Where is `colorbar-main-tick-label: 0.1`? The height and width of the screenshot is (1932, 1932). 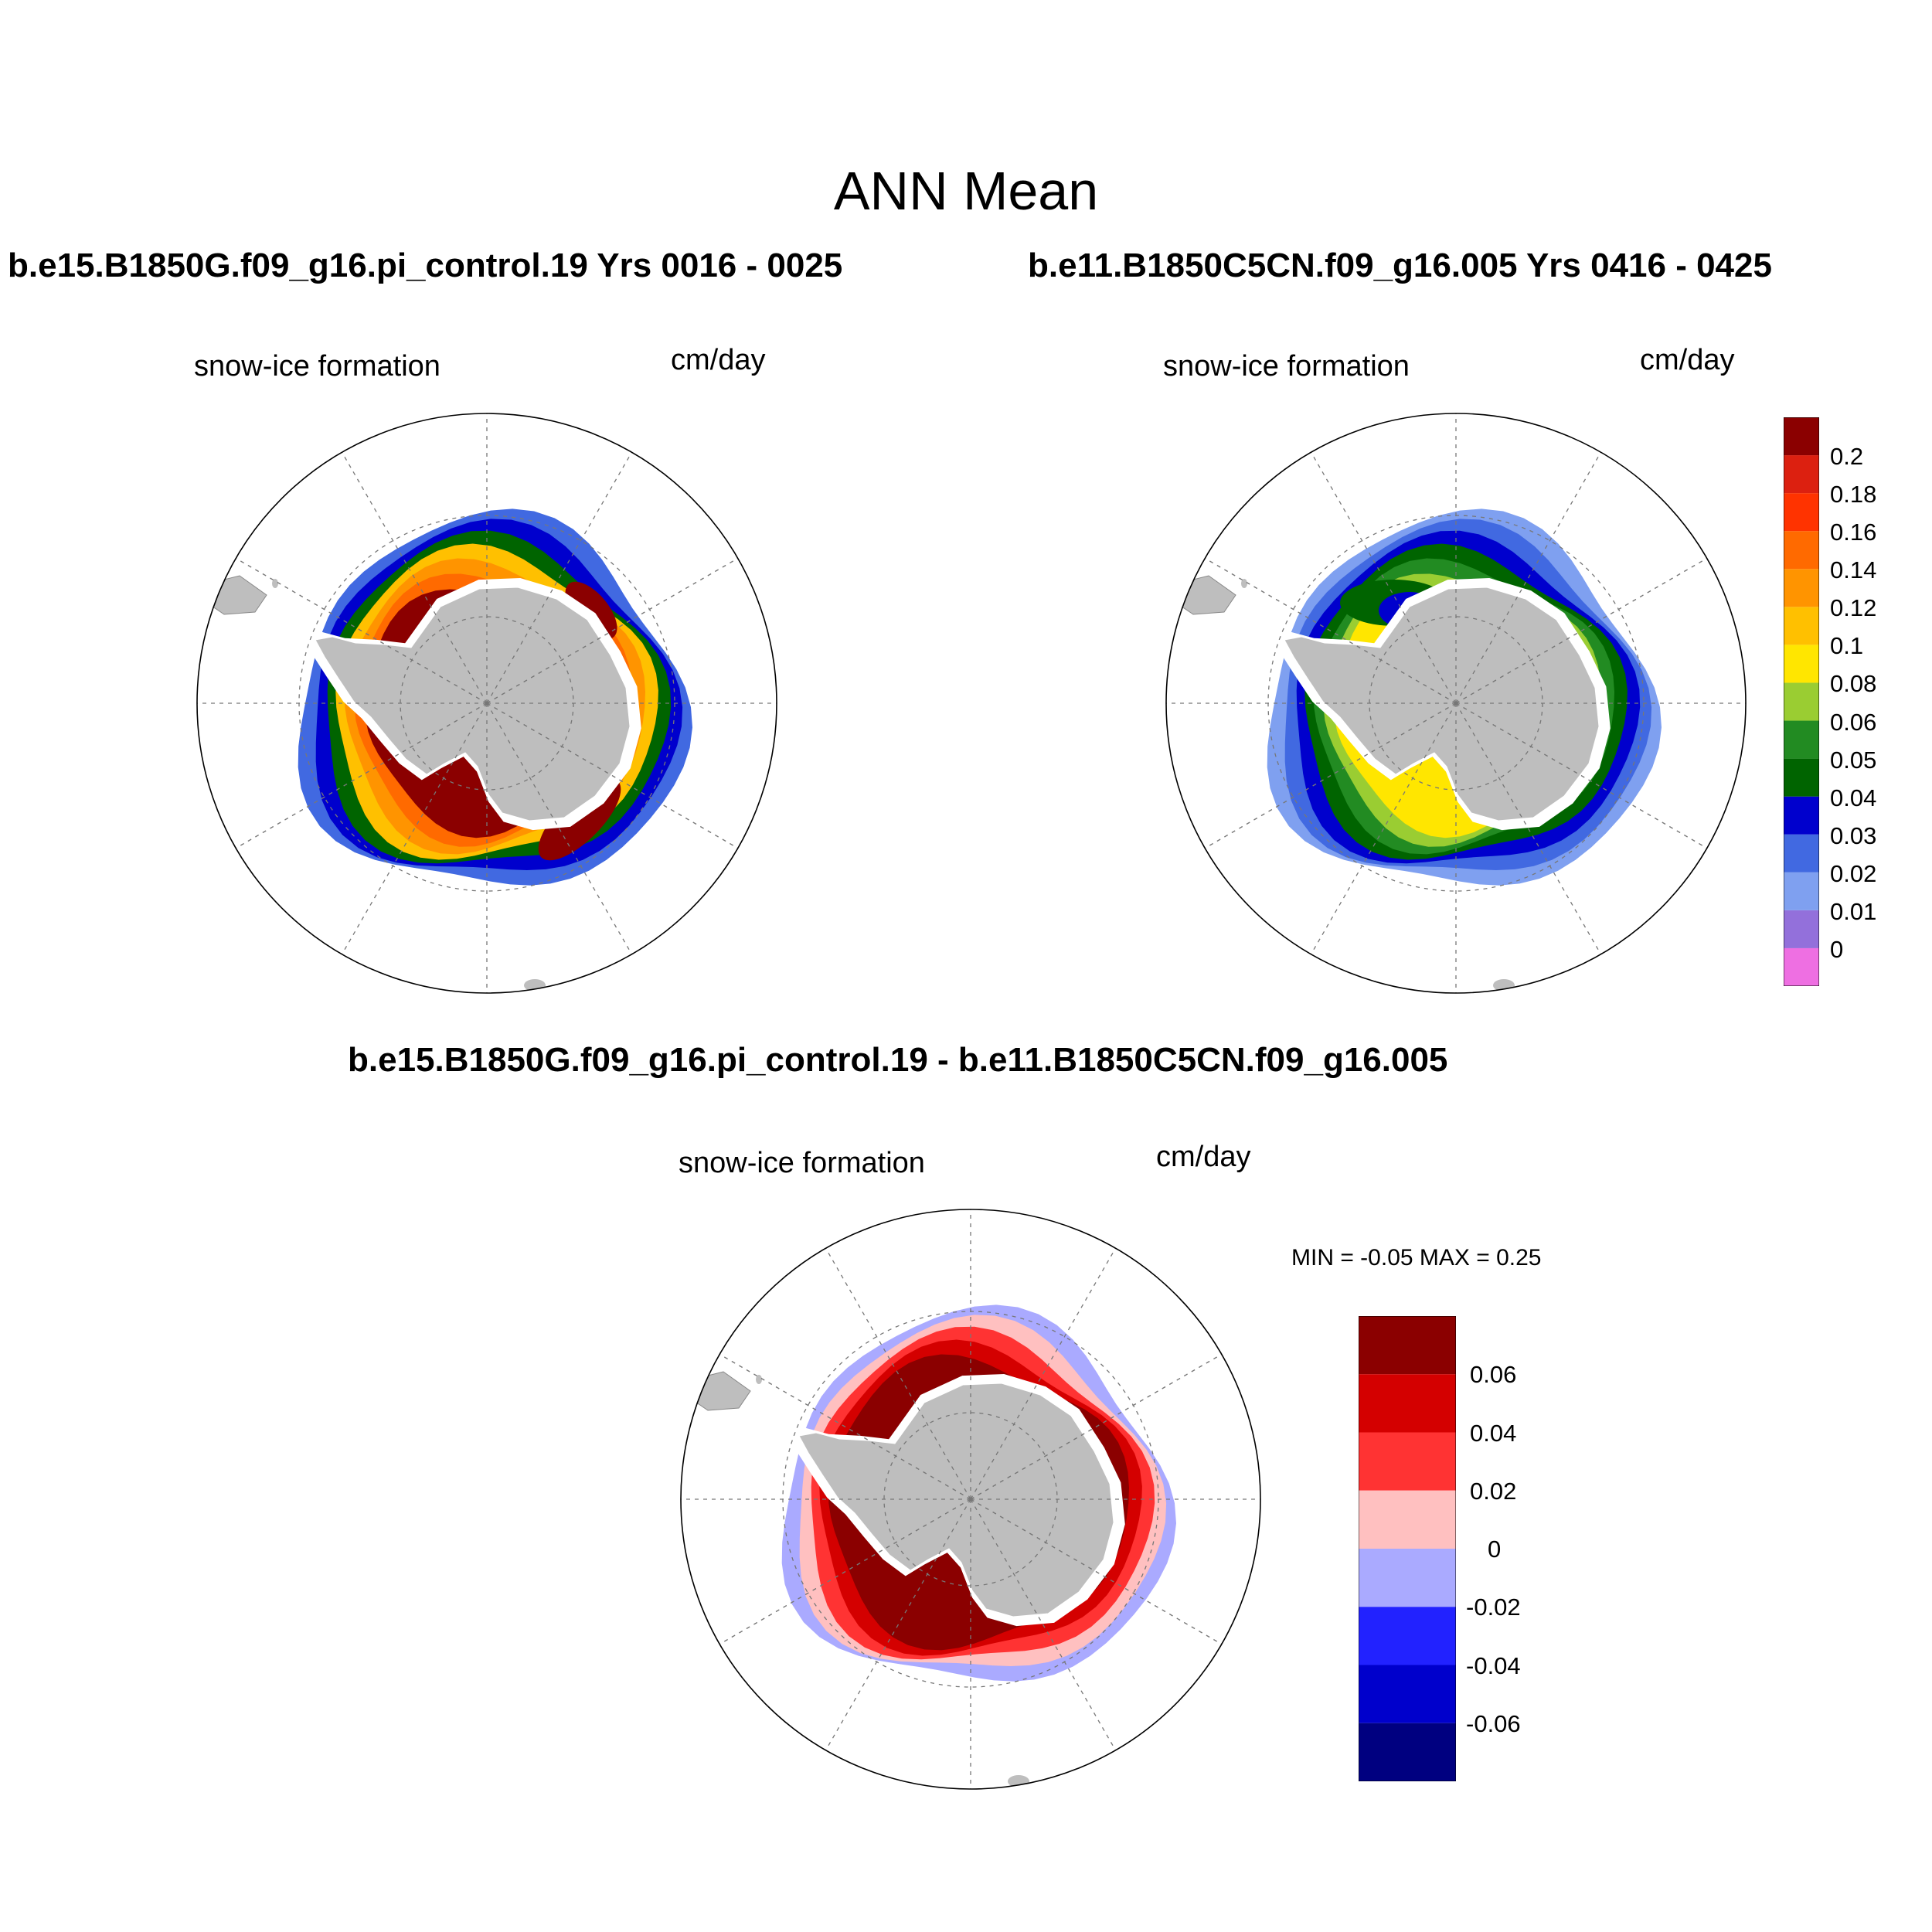
colorbar-main-tick-label: 0.1 is located at coordinates (1847, 646).